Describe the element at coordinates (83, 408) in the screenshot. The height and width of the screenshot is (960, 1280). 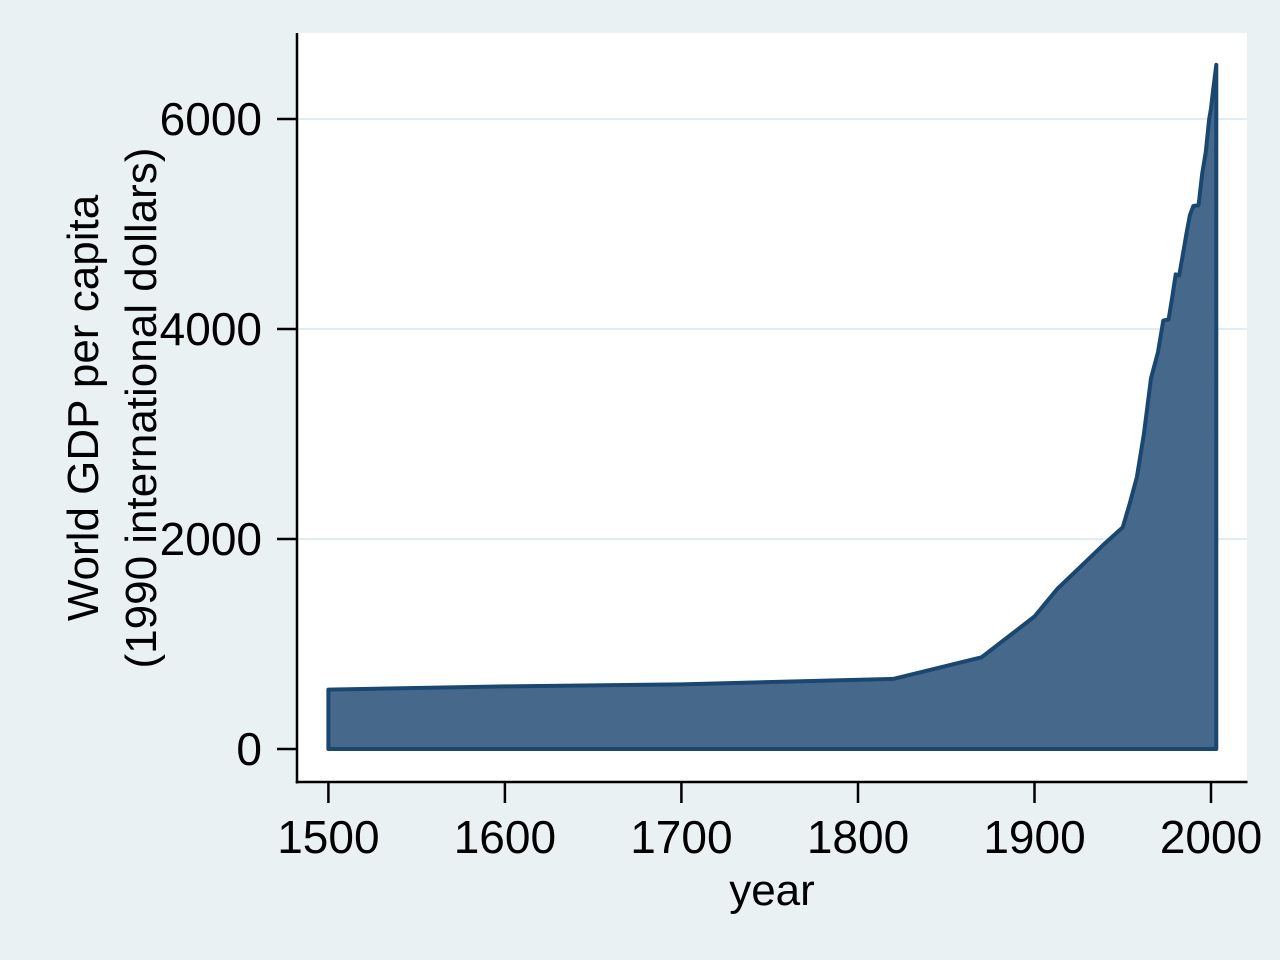
I see `y-axis-title-line1: World GDP per capita` at that location.